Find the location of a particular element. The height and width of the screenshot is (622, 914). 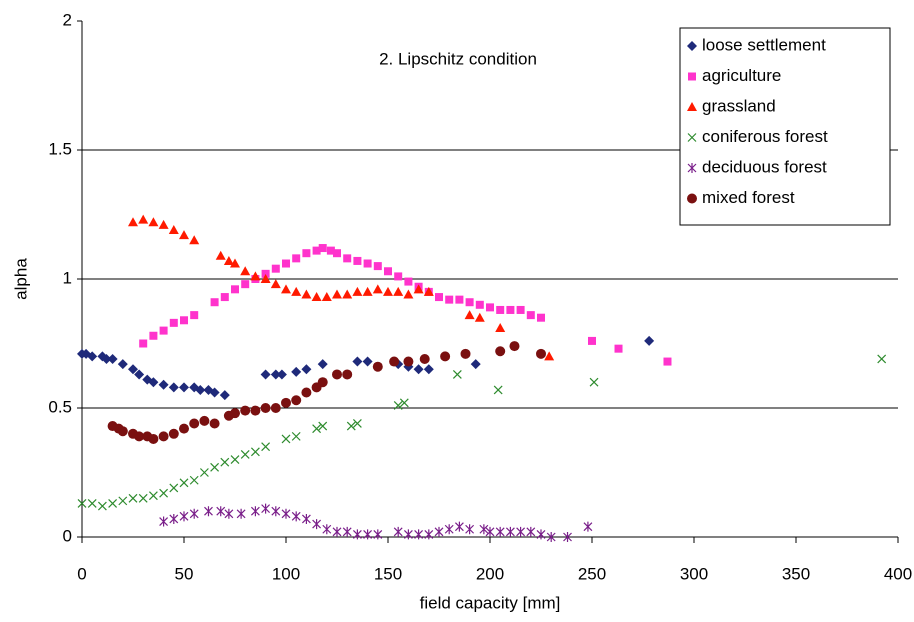

x-axis-label: field capacity [mm] is located at coordinates (490, 602).